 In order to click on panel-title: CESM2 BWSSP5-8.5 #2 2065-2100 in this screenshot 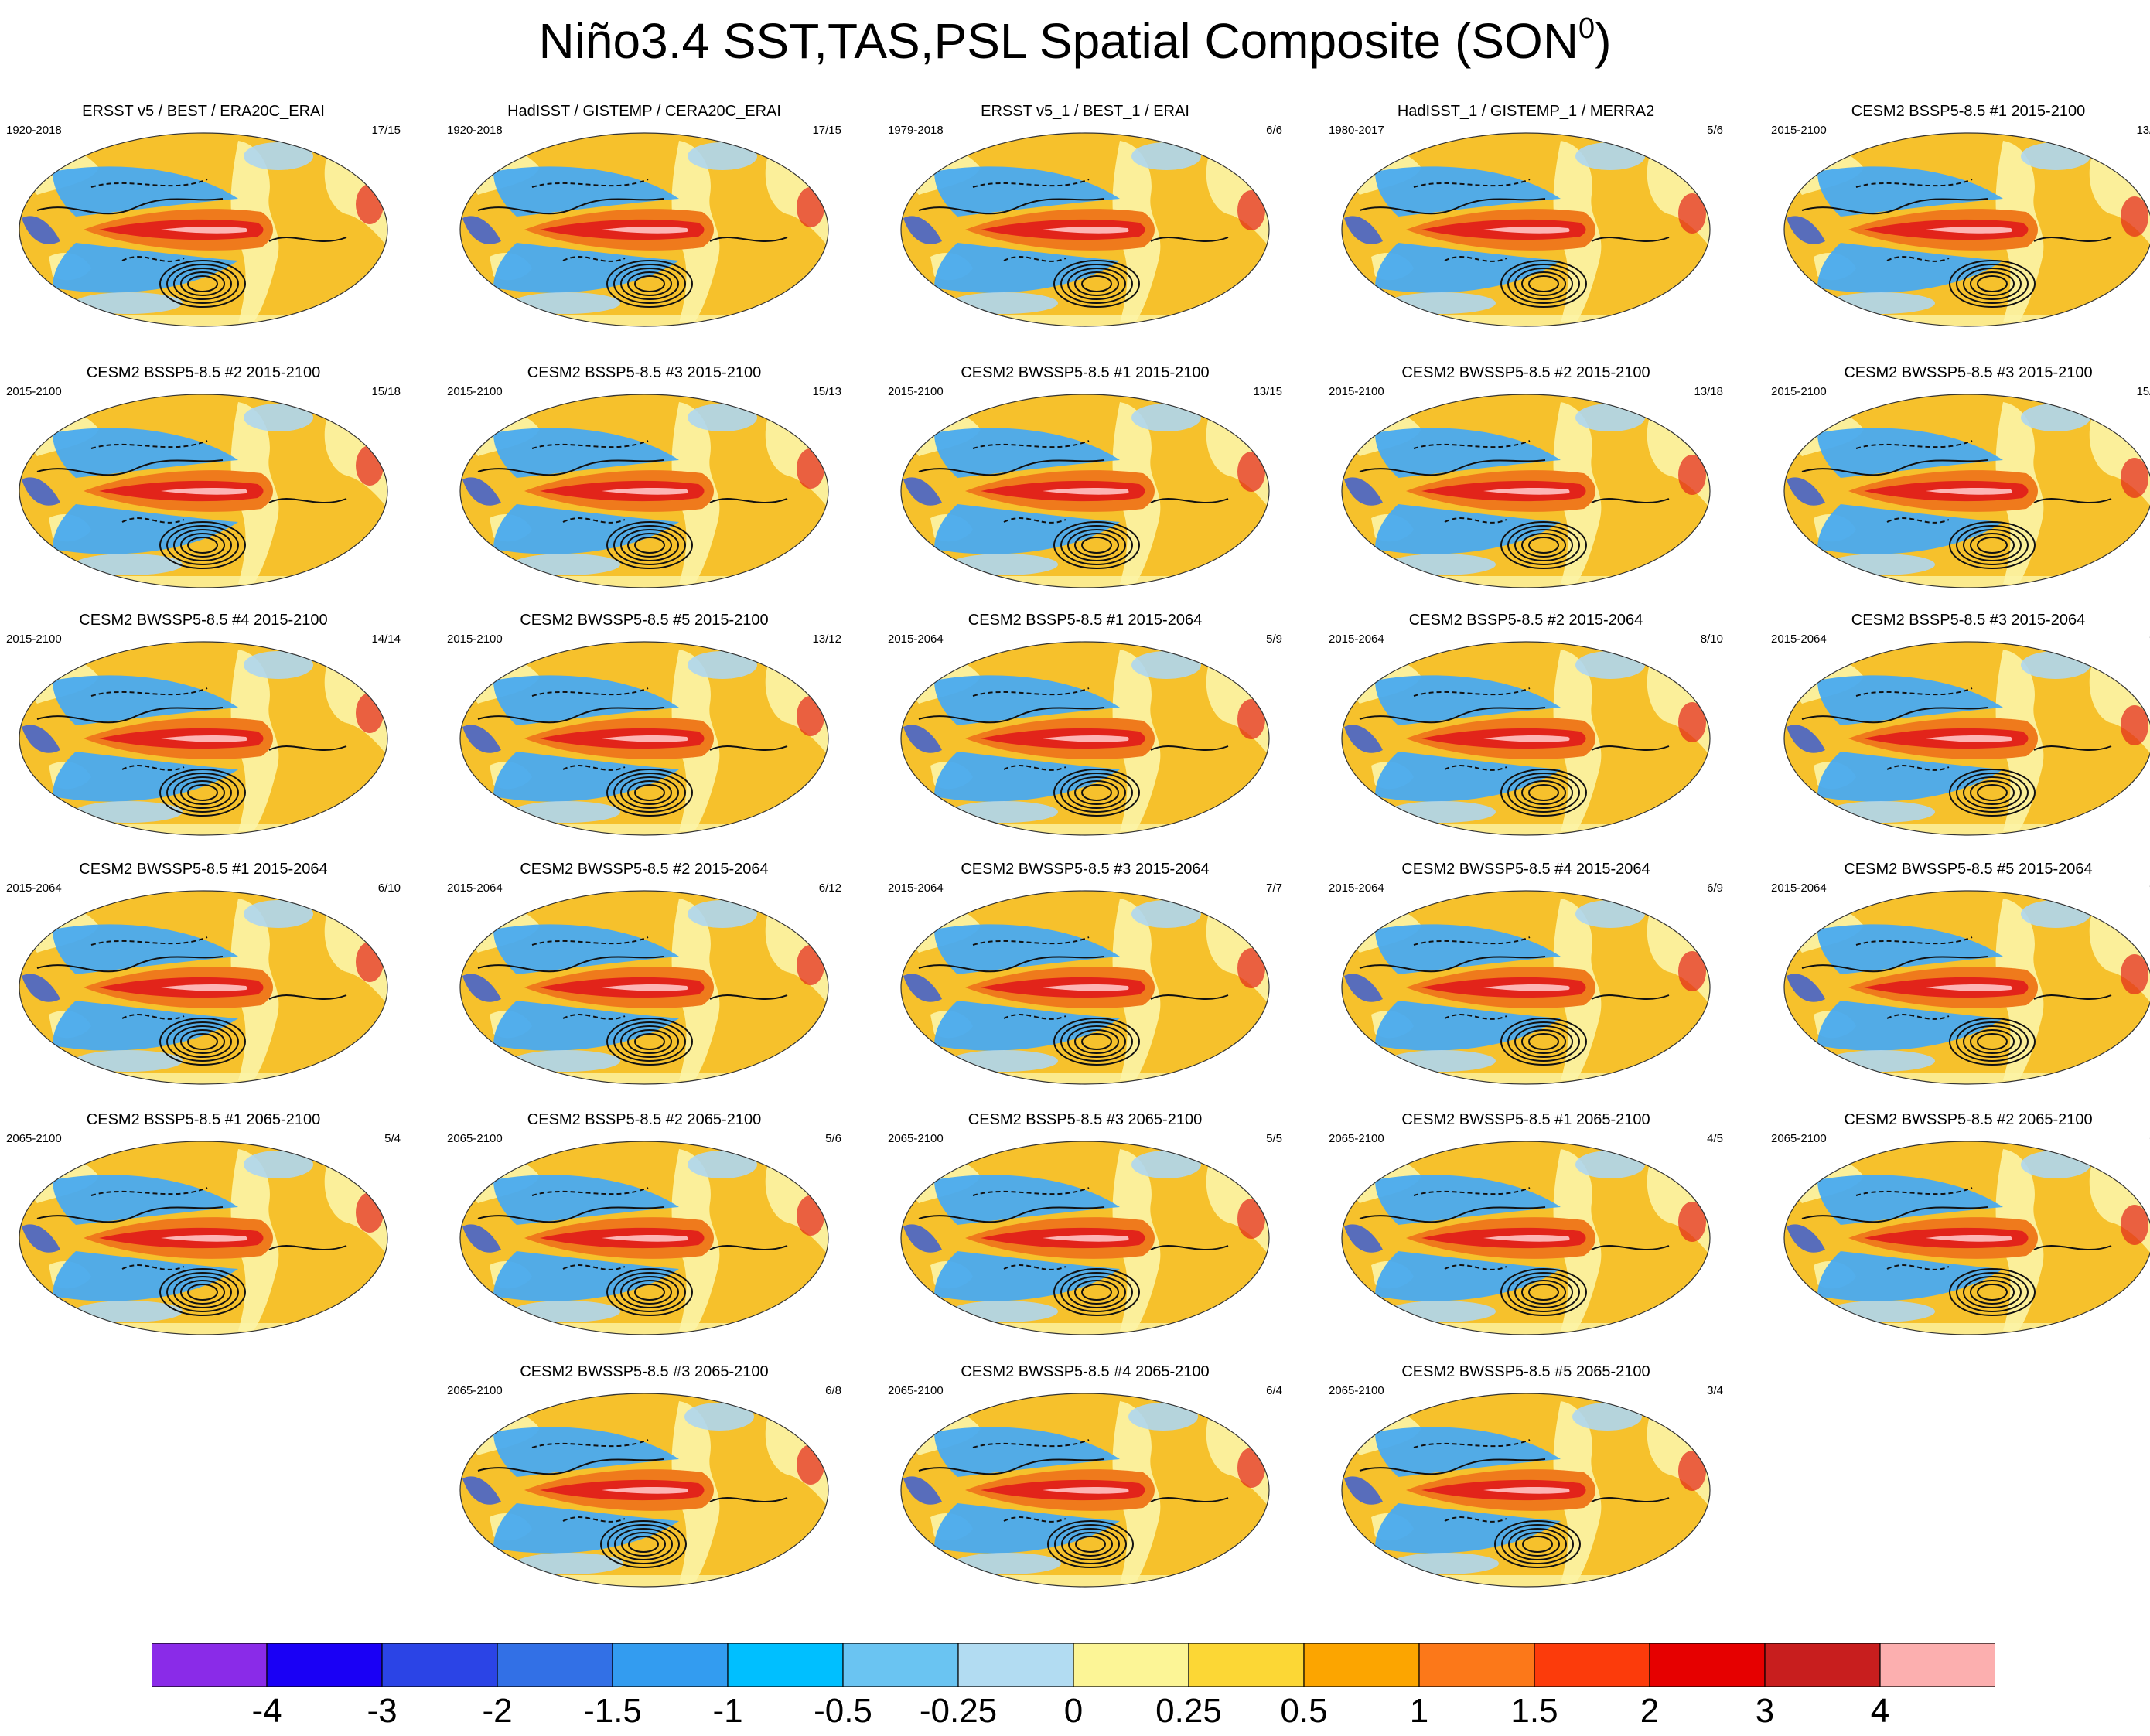, I will do `click(1968, 1119)`.